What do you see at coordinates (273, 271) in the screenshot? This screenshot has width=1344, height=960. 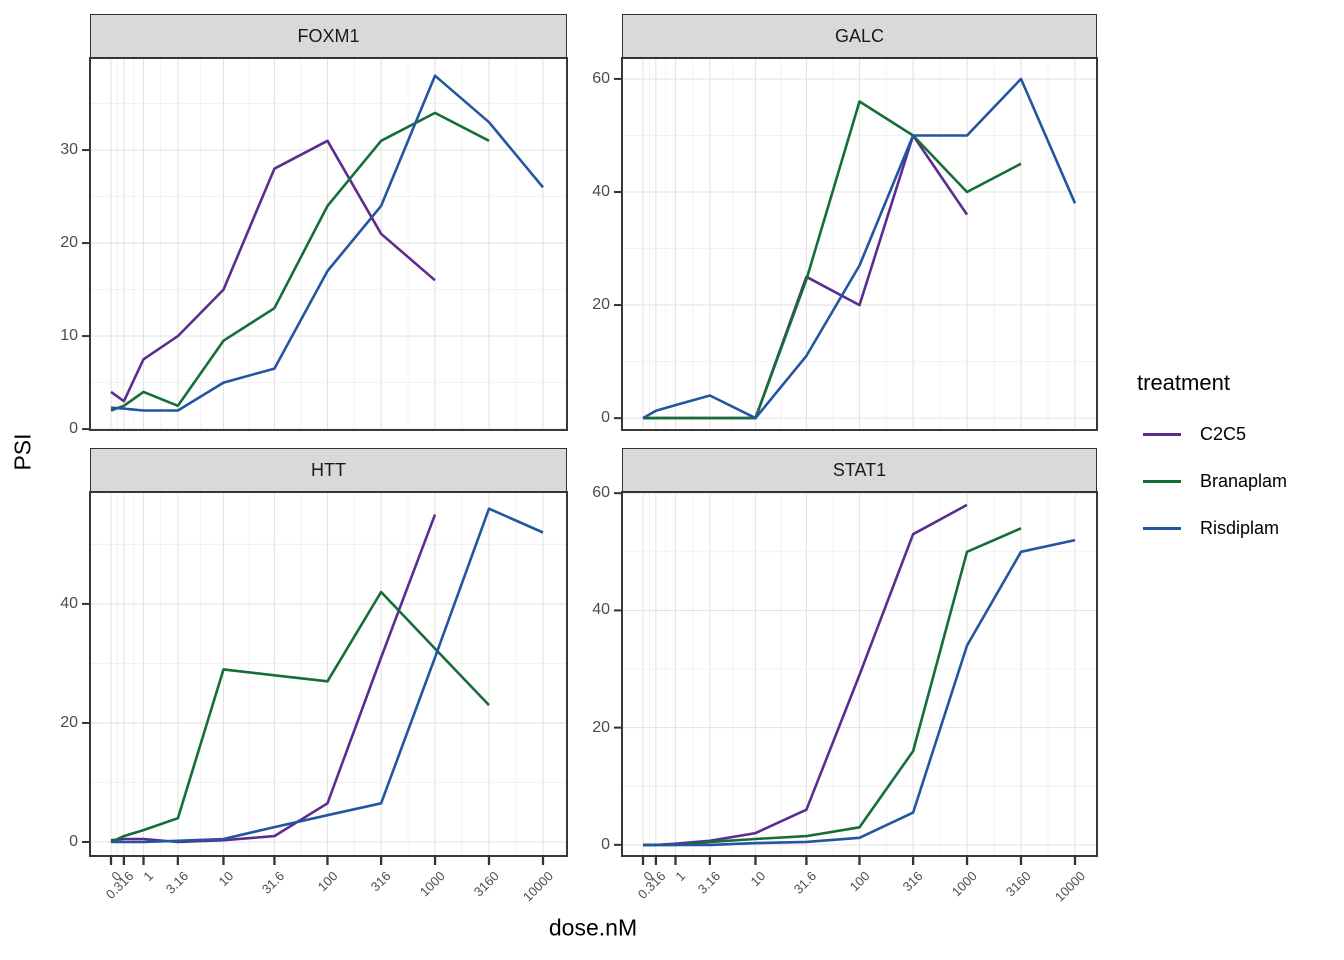 I see `series-line-c2c5-foxm1` at bounding box center [273, 271].